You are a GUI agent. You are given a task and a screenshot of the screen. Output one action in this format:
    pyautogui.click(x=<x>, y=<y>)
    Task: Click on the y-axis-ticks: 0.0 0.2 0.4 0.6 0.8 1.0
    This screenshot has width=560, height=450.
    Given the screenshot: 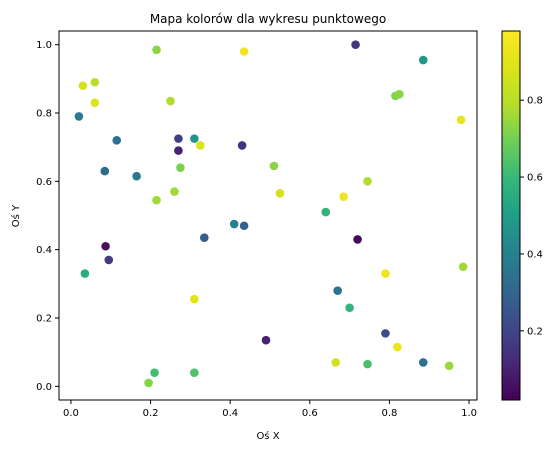 What is the action you would take?
    pyautogui.click(x=47, y=216)
    